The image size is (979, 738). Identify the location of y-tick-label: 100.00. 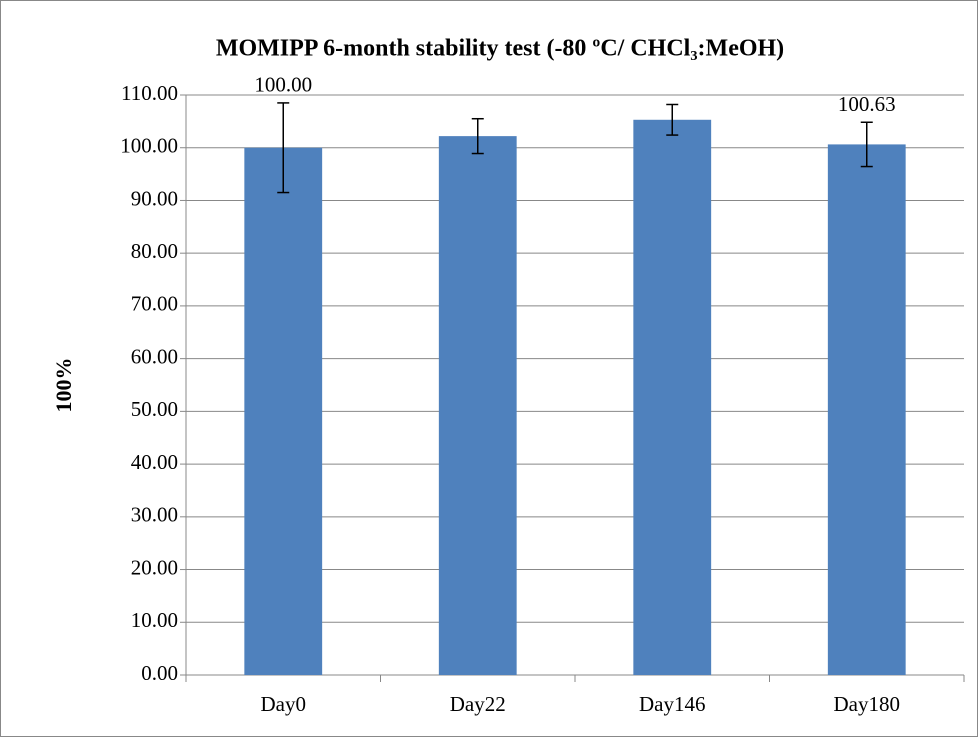
(149, 146).